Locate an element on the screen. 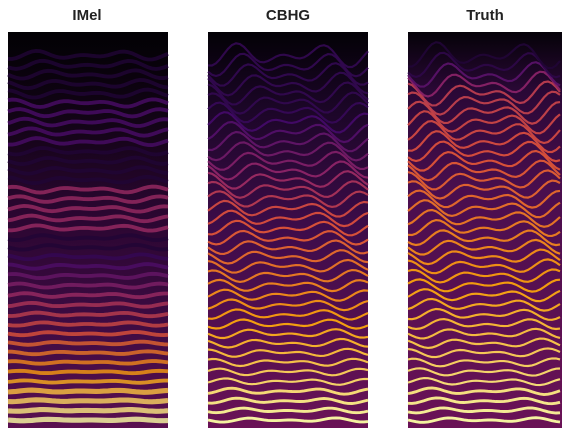  panel-title: CBHG is located at coordinates (288, 15).